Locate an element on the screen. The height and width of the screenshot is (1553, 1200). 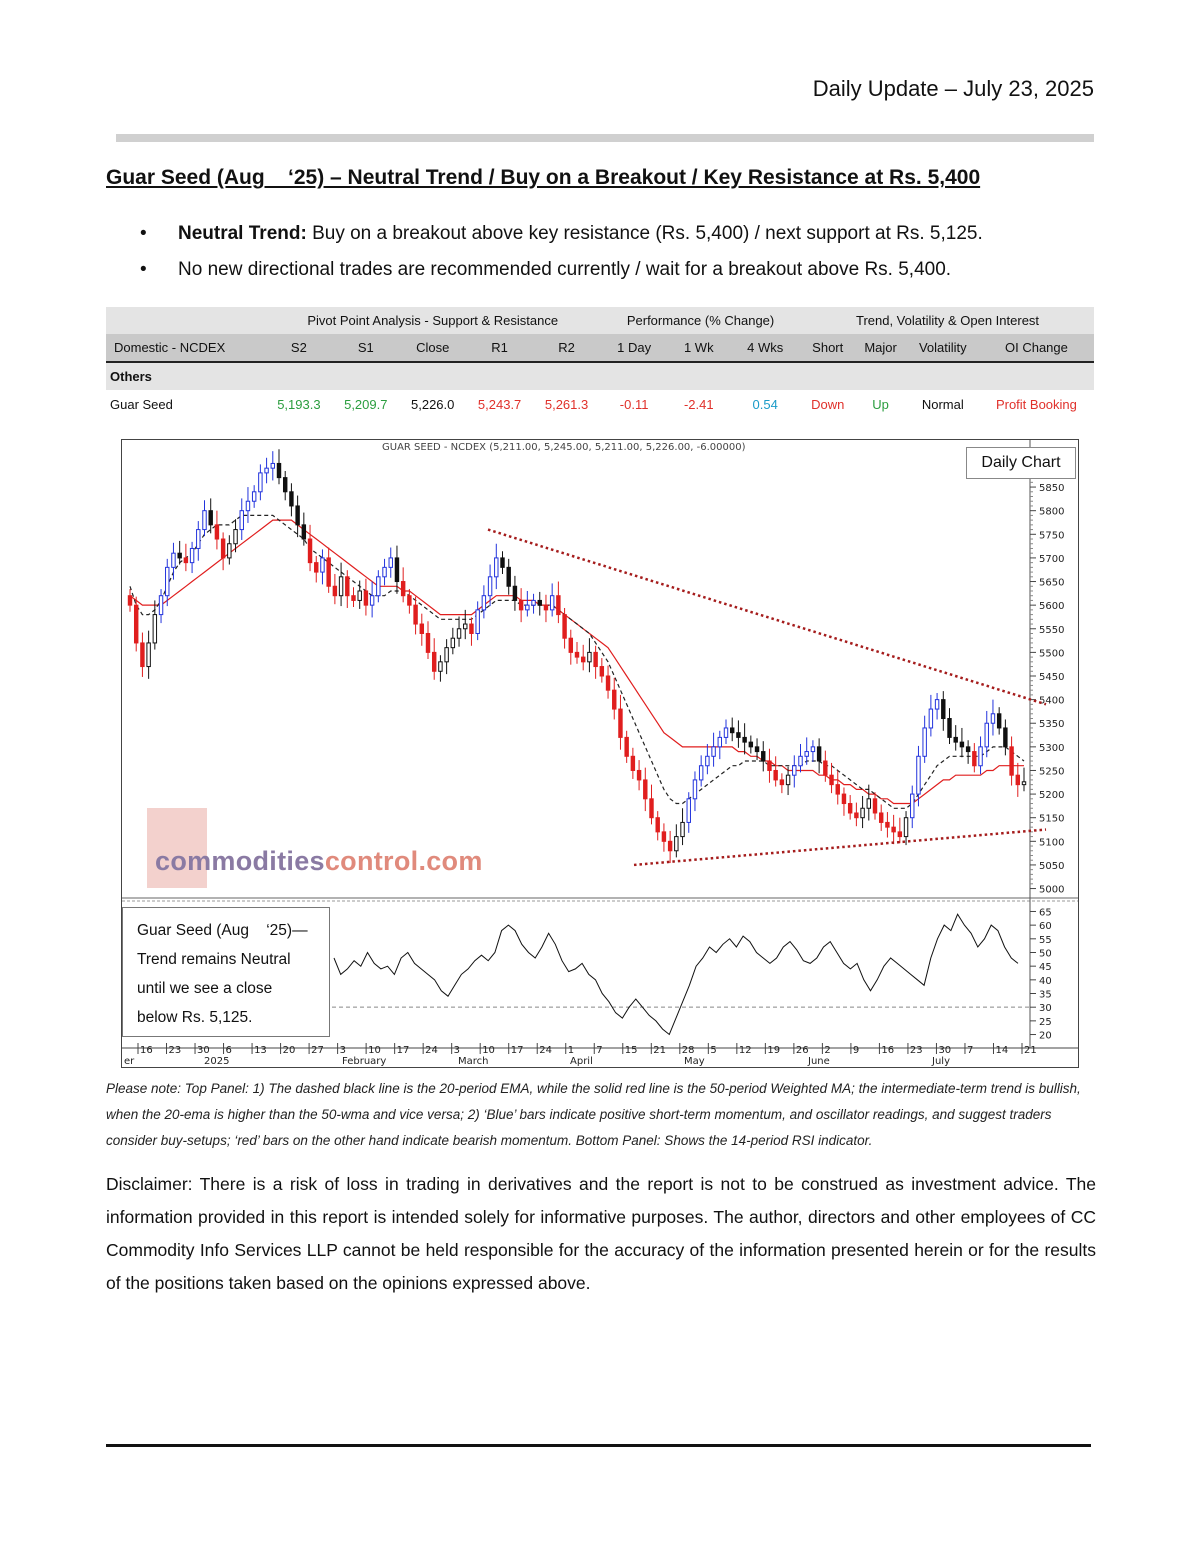
cell-oi: Profit Booking is located at coordinates (1036, 404).